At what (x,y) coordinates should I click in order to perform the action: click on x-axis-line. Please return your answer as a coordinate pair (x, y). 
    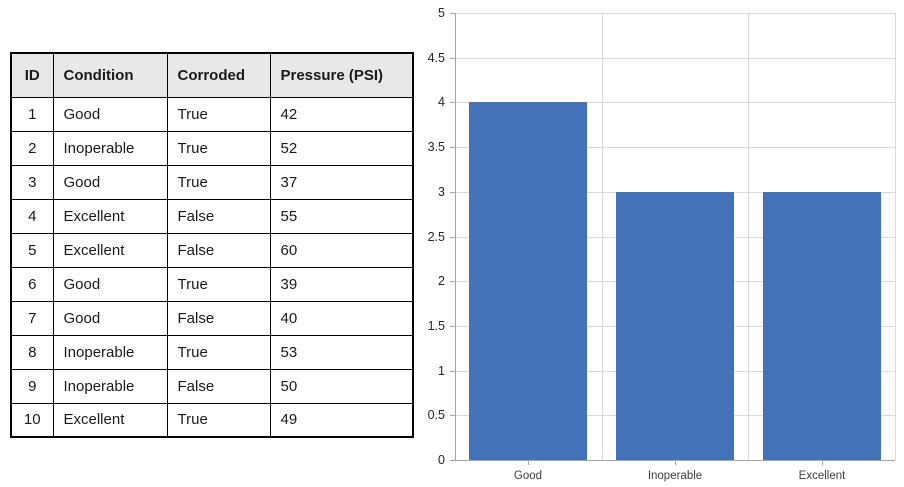
    Looking at the image, I should click on (673, 460).